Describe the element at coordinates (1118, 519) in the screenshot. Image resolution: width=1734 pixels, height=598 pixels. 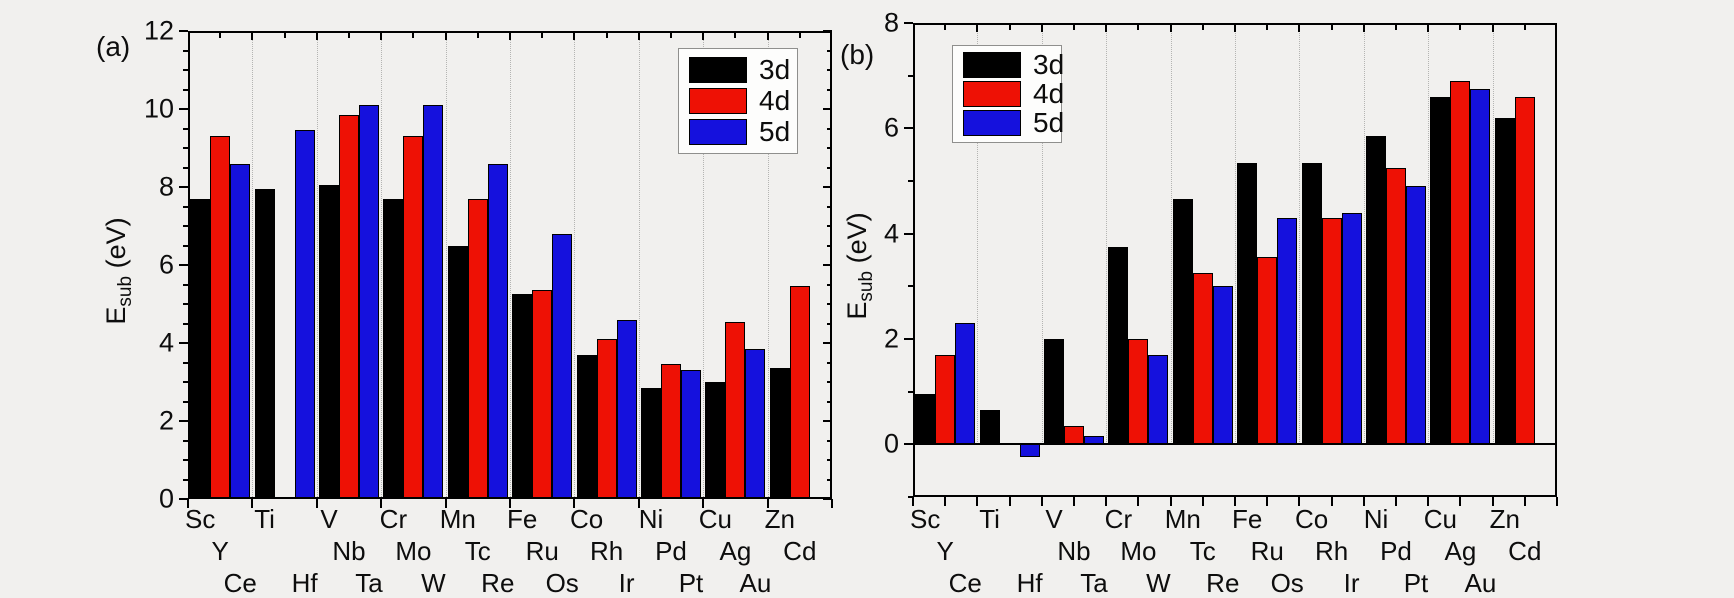
I see `element-label-cr: Cr` at that location.